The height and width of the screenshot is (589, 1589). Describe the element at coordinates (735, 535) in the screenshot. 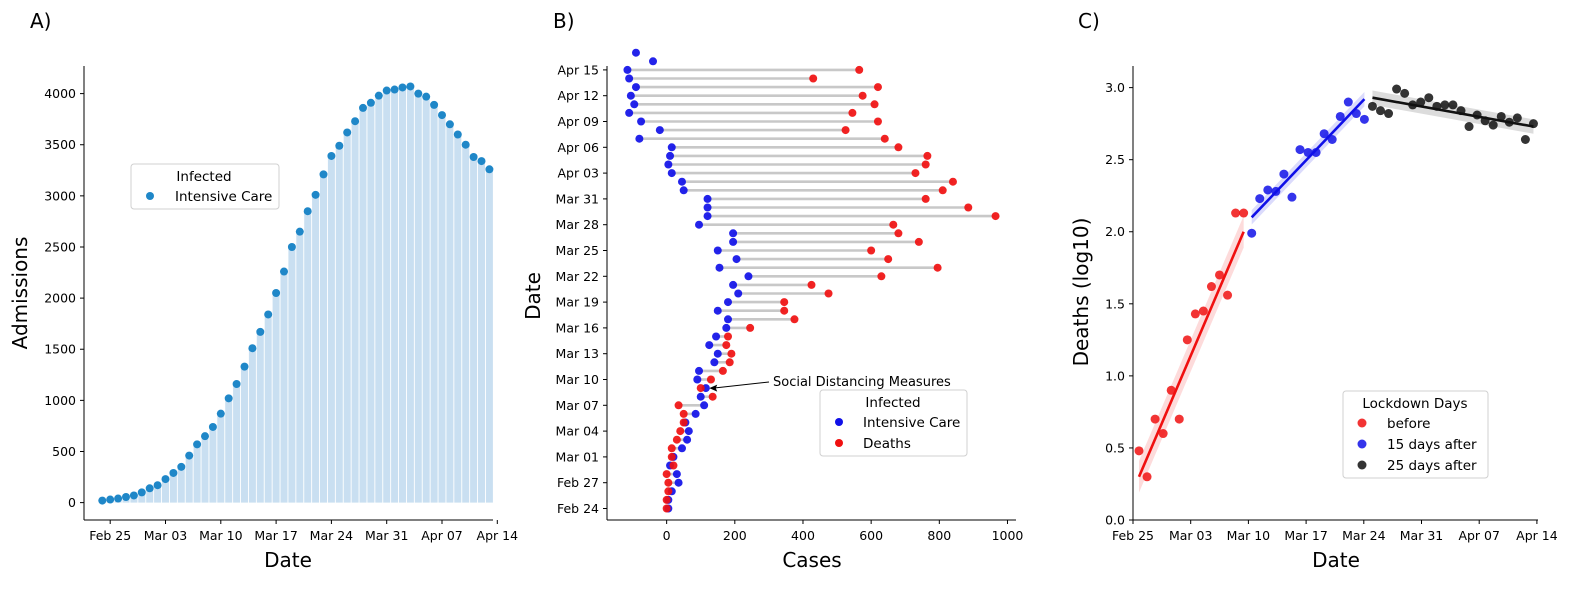

I see `x-tick-label: 200` at that location.